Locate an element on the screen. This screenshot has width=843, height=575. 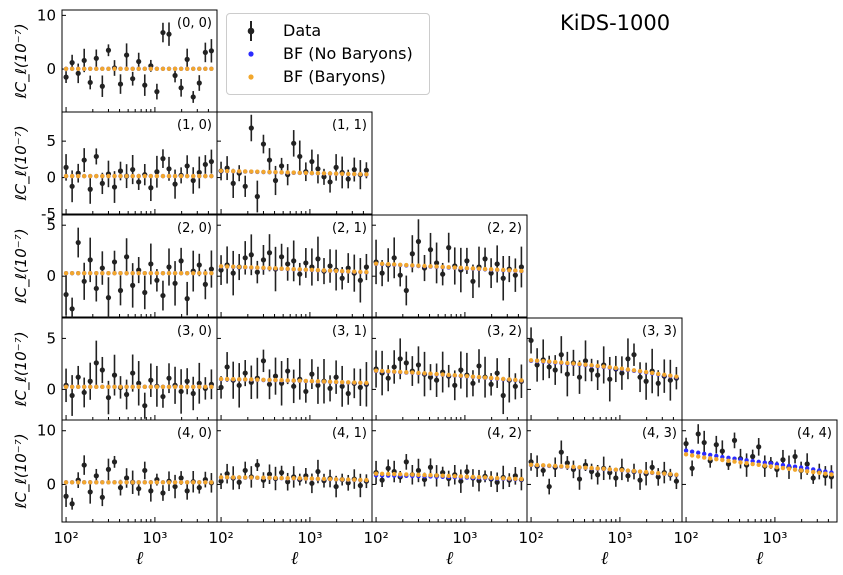
y-axis-label: ℓC_ℓ(10⁻⁷) is located at coordinates (21, 266).